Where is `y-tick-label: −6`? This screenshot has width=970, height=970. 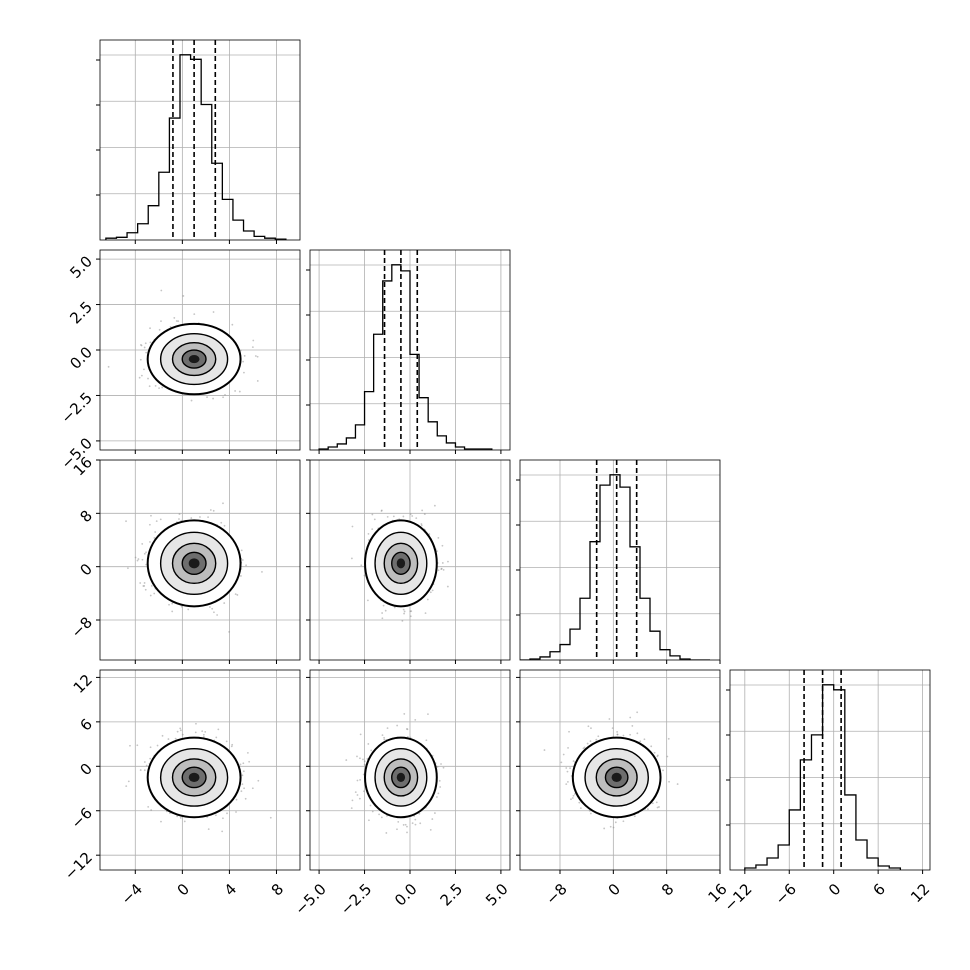
y-tick-label: −6 is located at coordinates (82, 818).